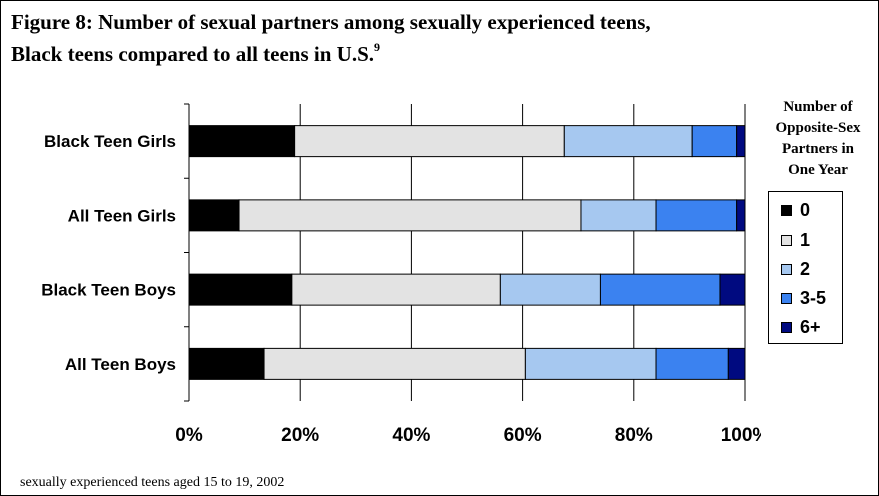 The width and height of the screenshot is (879, 496). I want to click on legend-item-1: 1, so click(795, 240).